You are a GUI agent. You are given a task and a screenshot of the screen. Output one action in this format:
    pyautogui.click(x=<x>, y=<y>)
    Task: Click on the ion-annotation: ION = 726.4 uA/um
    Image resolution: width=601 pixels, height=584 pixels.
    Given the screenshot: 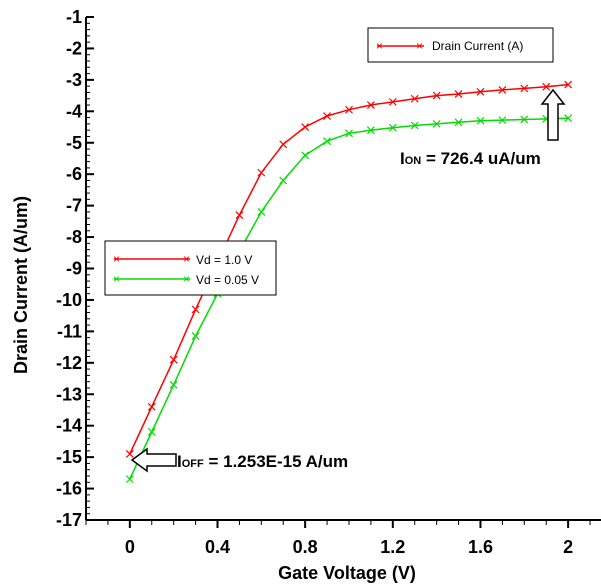 What is the action you would take?
    pyautogui.click(x=483, y=128)
    